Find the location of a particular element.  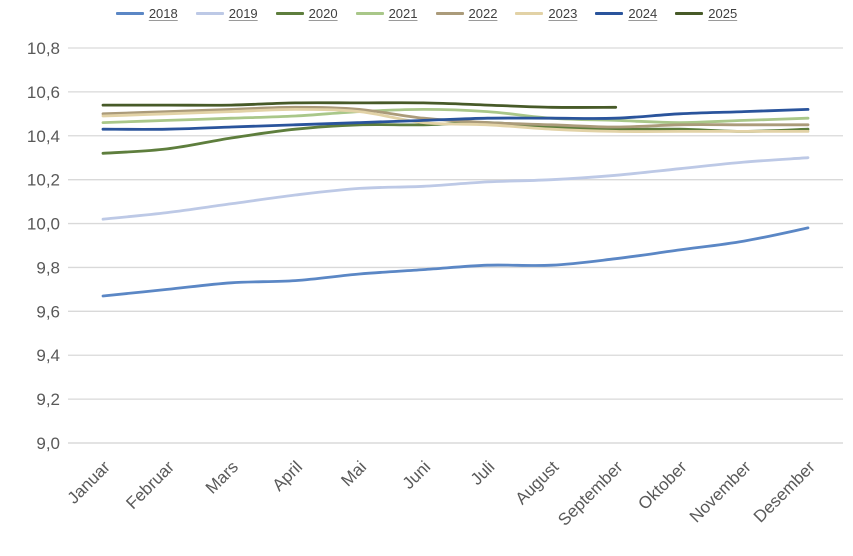

x-tick-label: Juni is located at coordinates (416, 474).